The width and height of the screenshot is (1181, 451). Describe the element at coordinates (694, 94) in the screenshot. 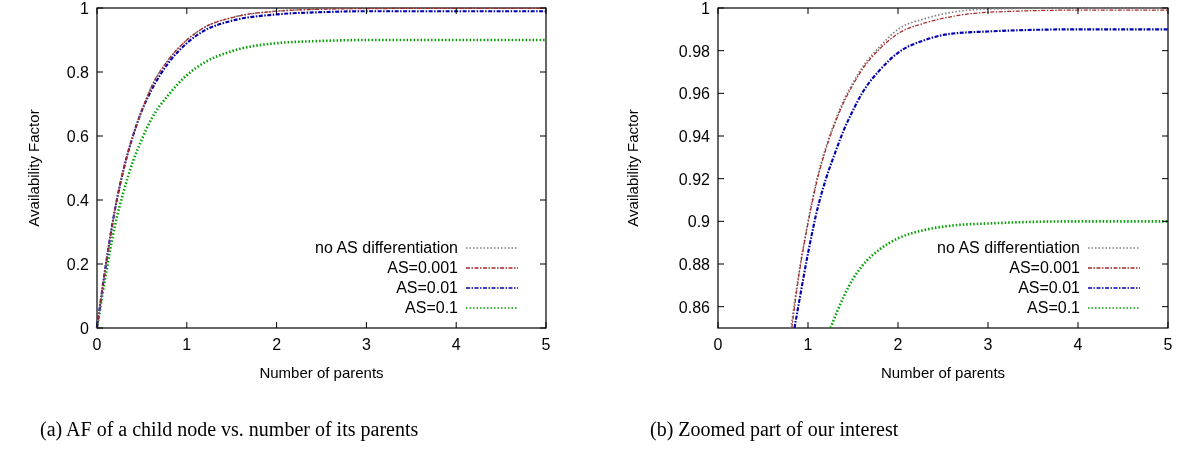

I see `y-tick-label: 0.96` at that location.